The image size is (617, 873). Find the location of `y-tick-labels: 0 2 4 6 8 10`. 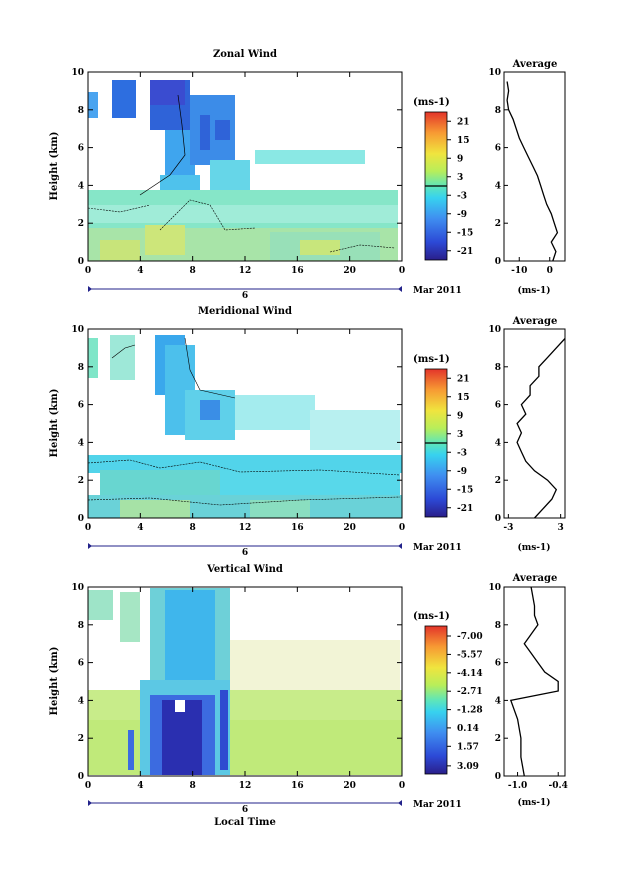

y-tick-labels: 0 2 4 6 8 10 is located at coordinates (236, 424).